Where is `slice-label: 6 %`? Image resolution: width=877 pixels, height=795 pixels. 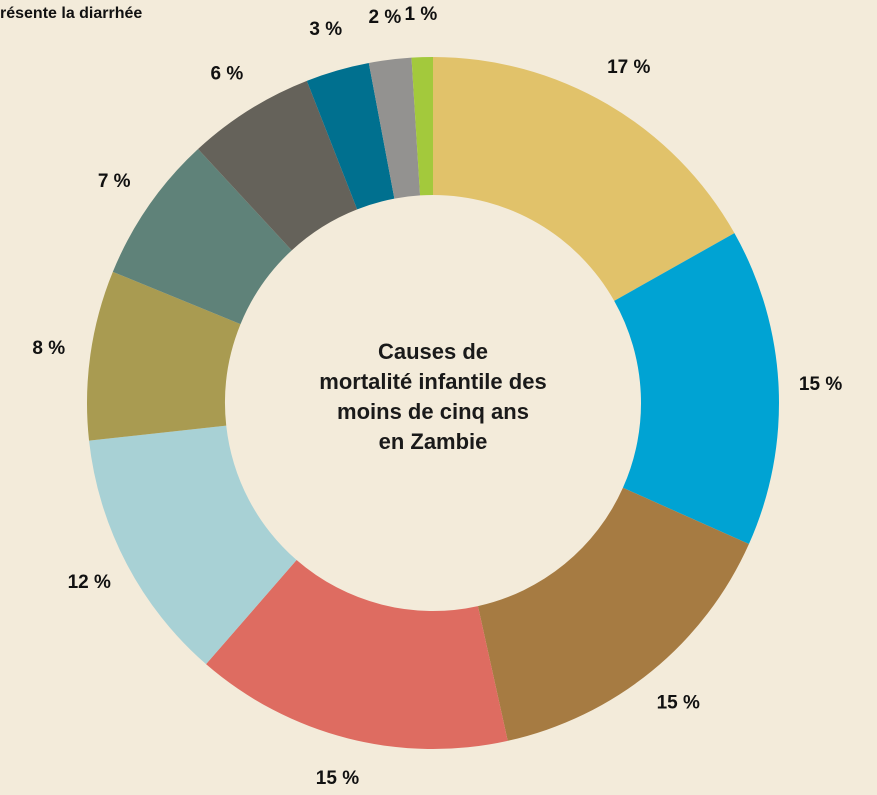 slice-label: 6 % is located at coordinates (227, 73).